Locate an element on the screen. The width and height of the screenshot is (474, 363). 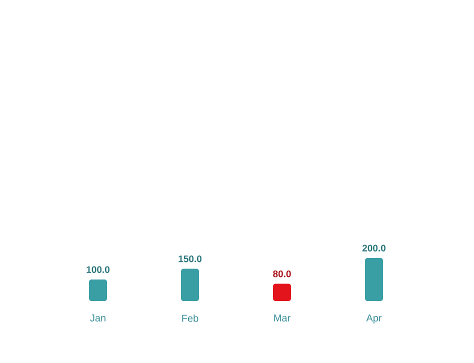
x-tick-label: Feb is located at coordinates (190, 318).